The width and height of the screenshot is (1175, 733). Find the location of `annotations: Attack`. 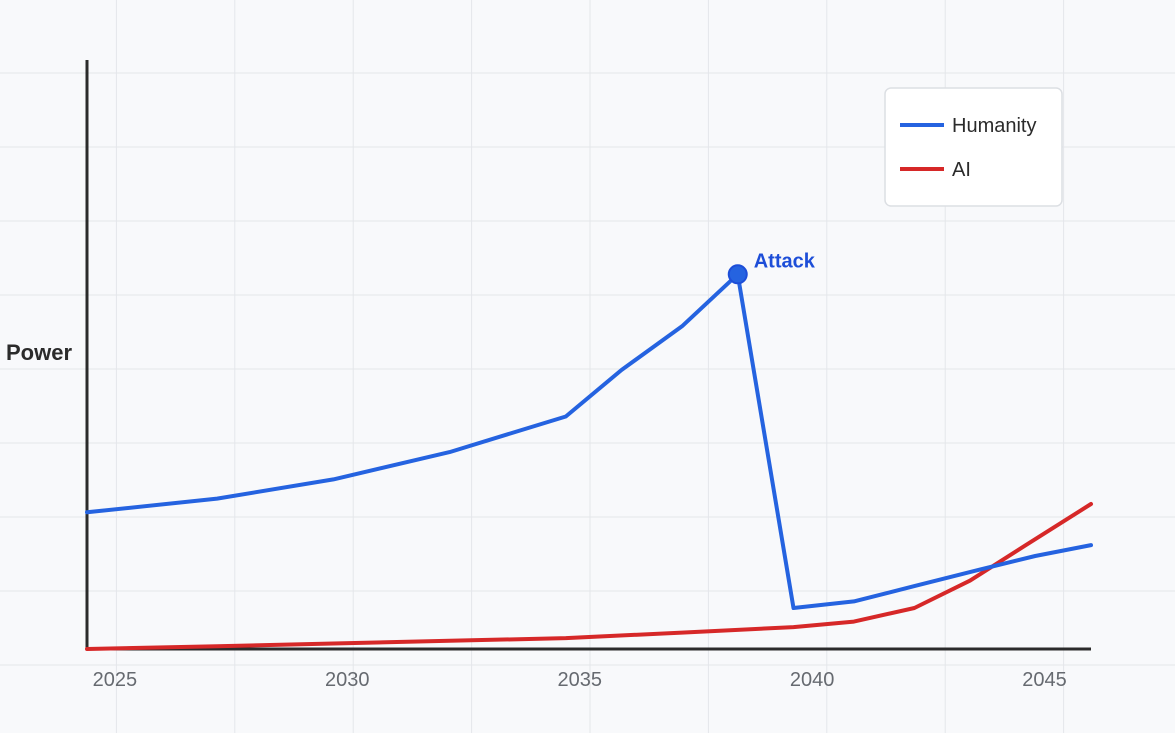

annotations: Attack is located at coordinates (771, 267).